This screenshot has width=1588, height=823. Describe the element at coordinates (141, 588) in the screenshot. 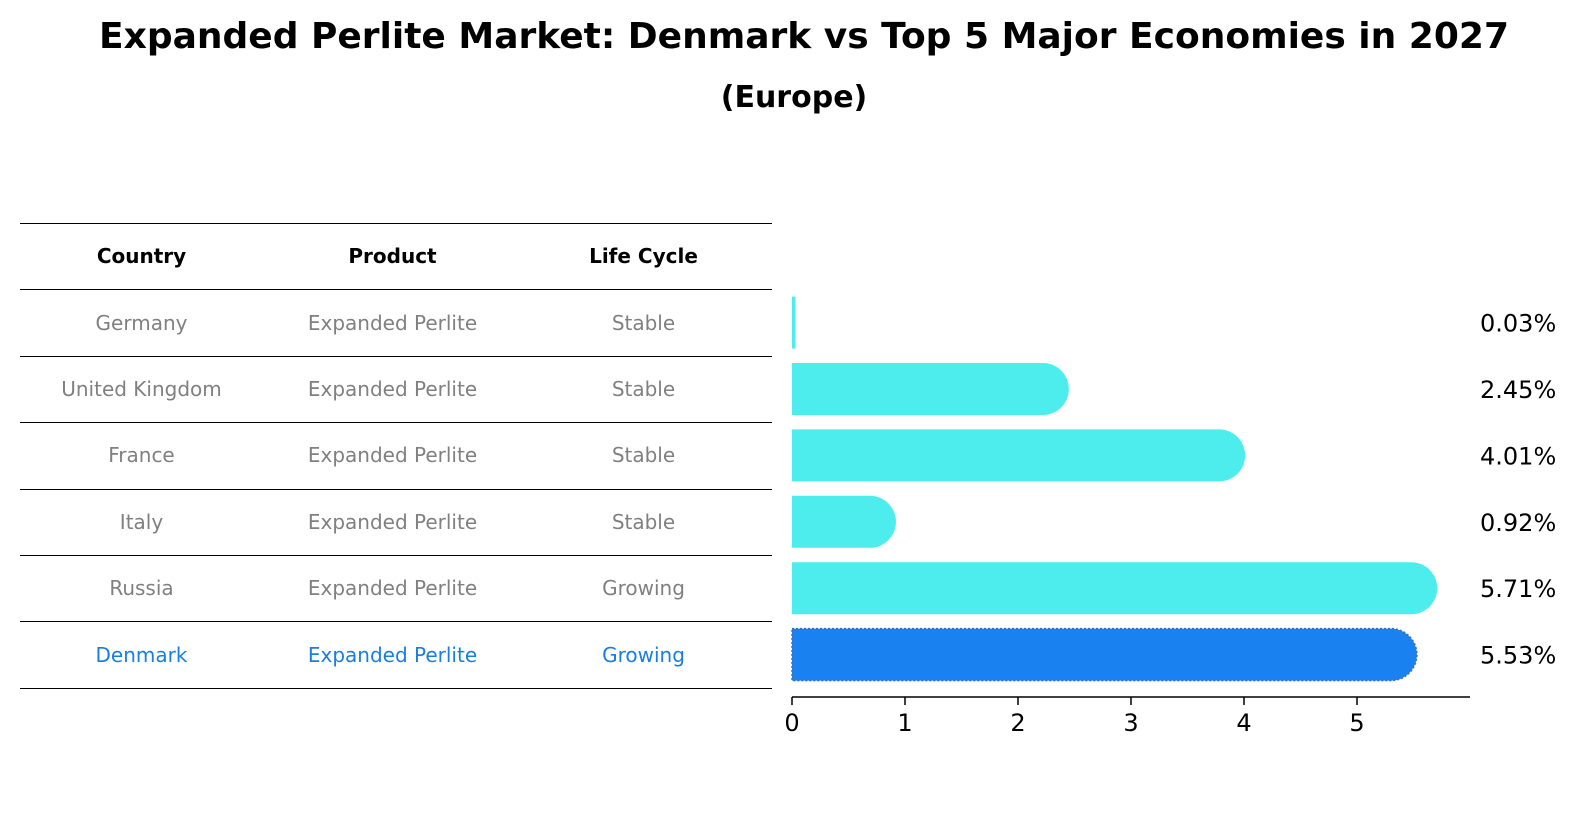

I see `table-cell-country: Russia` at that location.